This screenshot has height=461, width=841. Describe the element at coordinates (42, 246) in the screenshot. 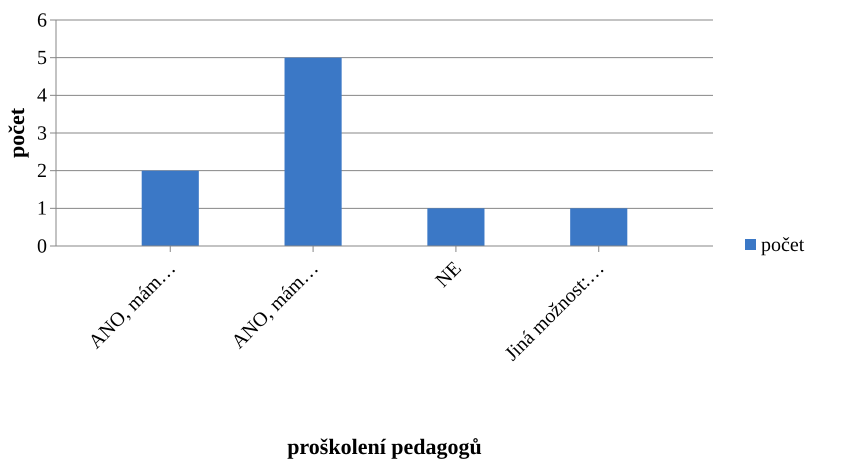

I see `y-tick-label: 0` at that location.